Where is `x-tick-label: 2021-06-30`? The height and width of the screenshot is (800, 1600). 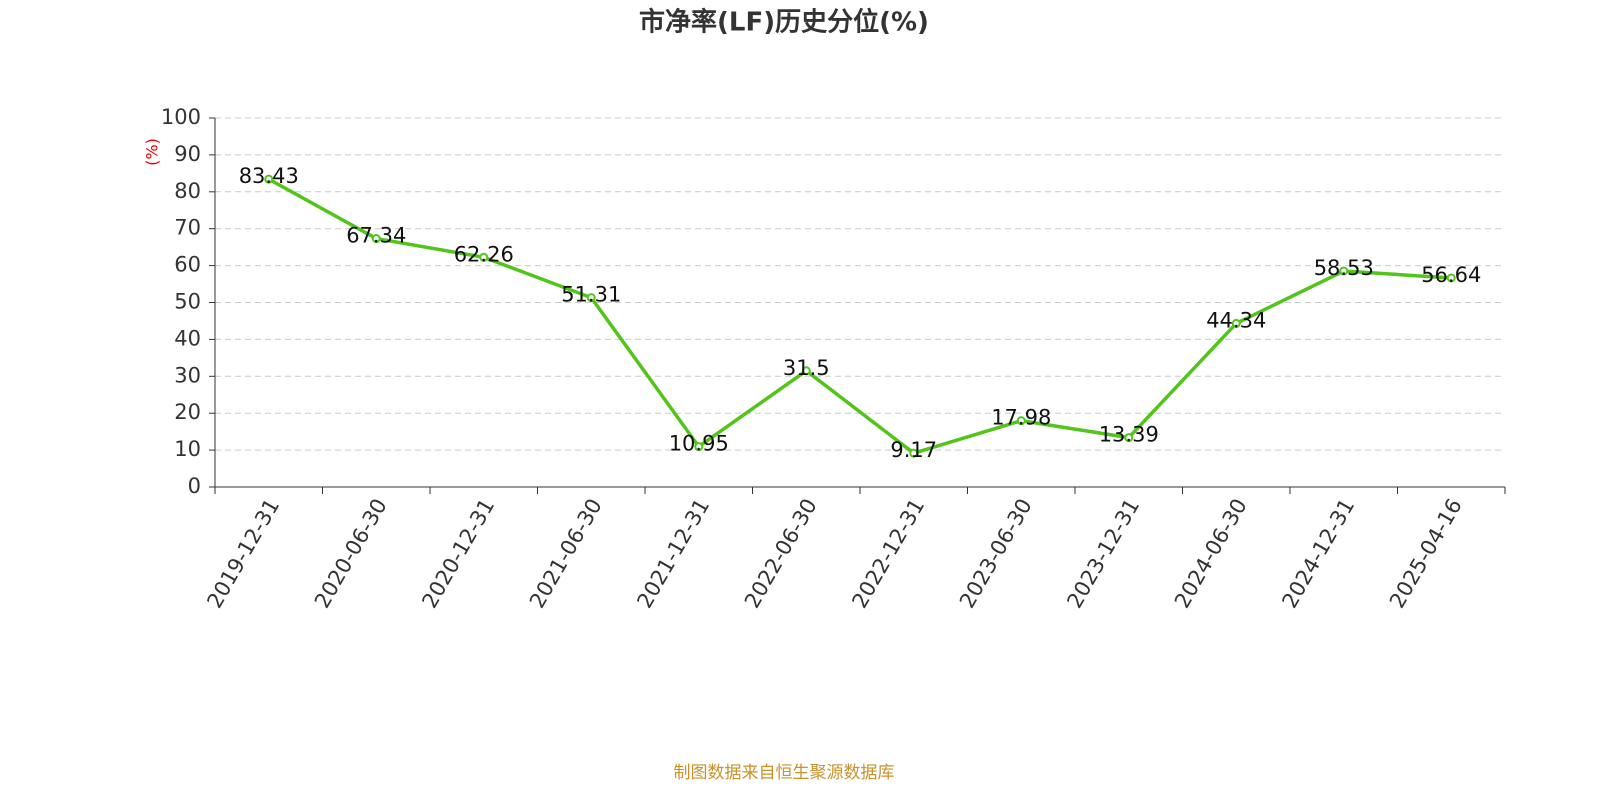 x-tick-label: 2021-06-30 is located at coordinates (566, 554).